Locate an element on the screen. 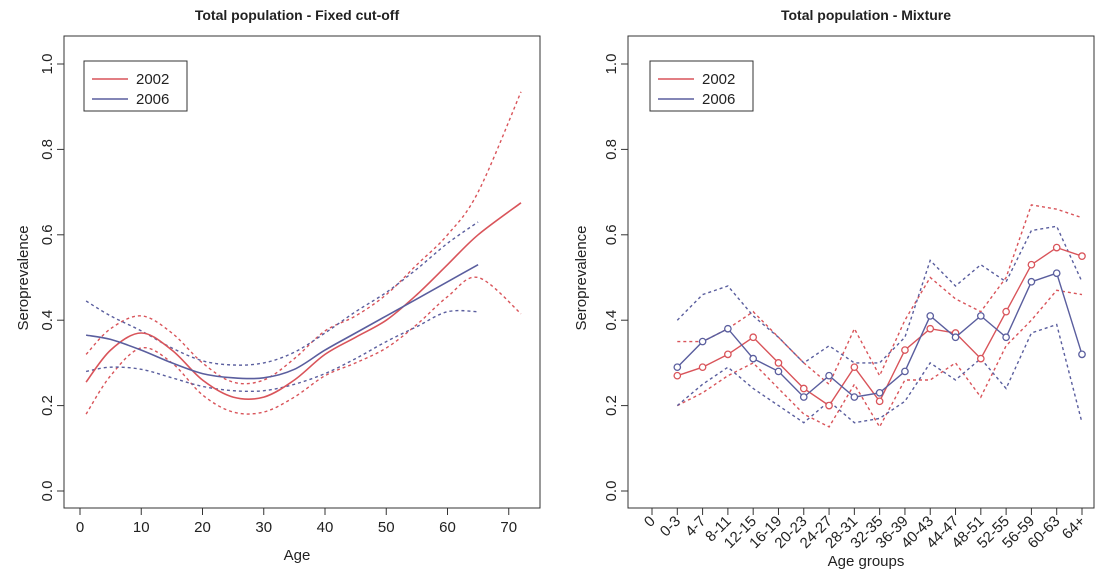 This screenshot has height=570, width=1099. x-tick-label: 0 is located at coordinates (80, 527).